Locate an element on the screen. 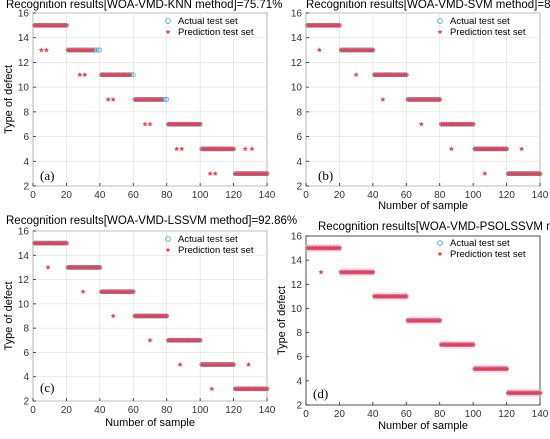  series-prediction is located at coordinates (151, 316).